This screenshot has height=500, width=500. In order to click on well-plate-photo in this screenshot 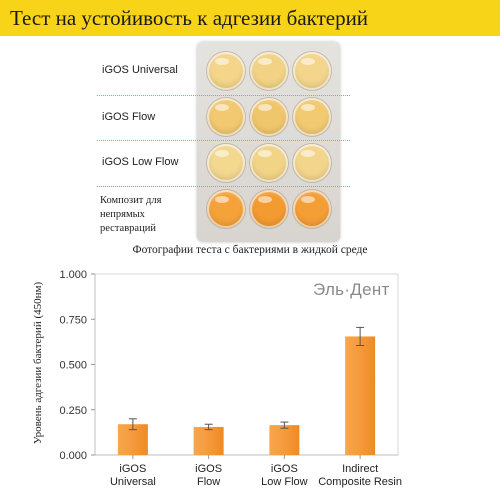, I will do `click(268, 142)`.